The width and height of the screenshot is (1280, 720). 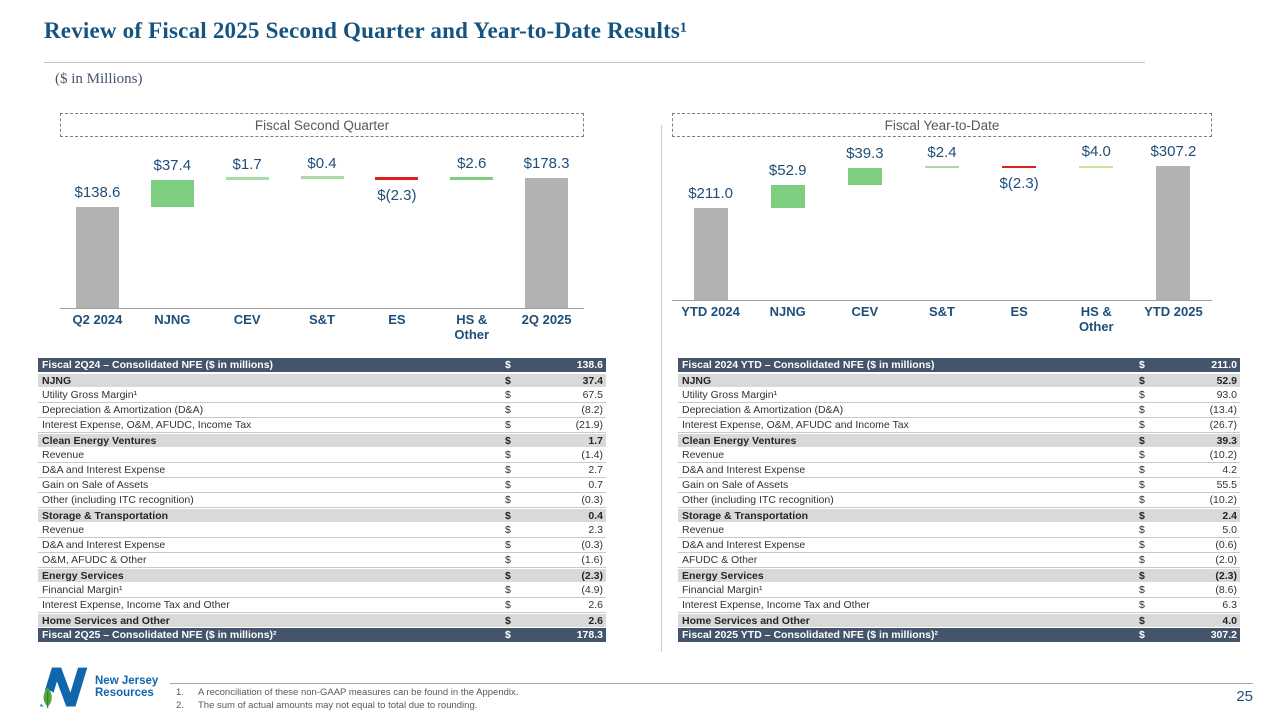 I want to click on row-value: 4.0, so click(x=1229, y=620).